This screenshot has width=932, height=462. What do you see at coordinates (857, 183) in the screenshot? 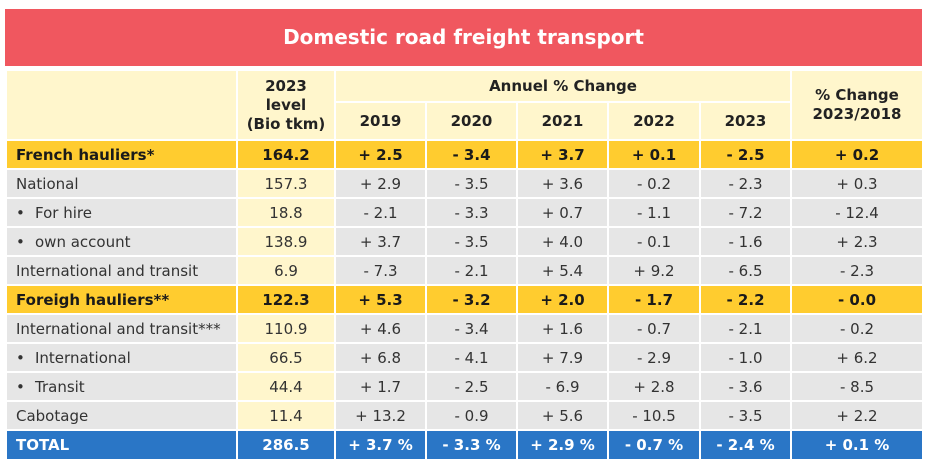
I see `change-2023-2018-cell: + 0.3` at bounding box center [857, 183].